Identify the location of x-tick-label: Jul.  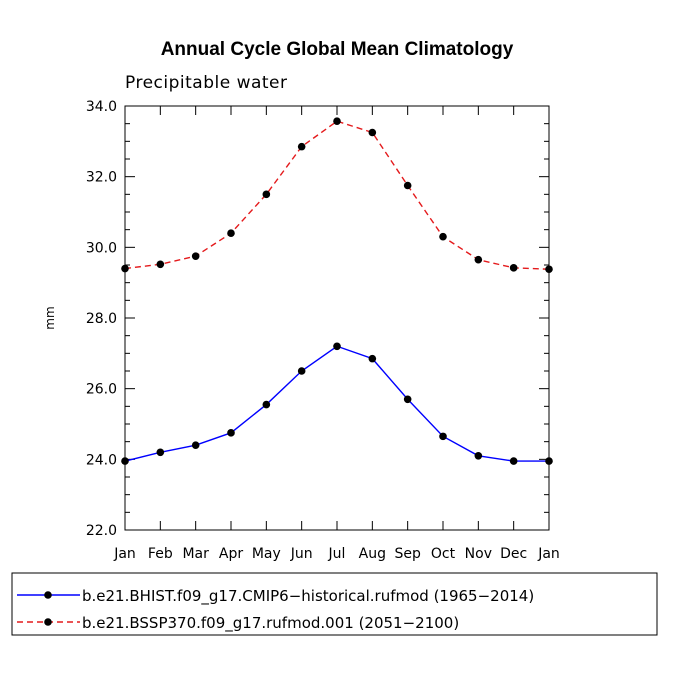
(337, 554).